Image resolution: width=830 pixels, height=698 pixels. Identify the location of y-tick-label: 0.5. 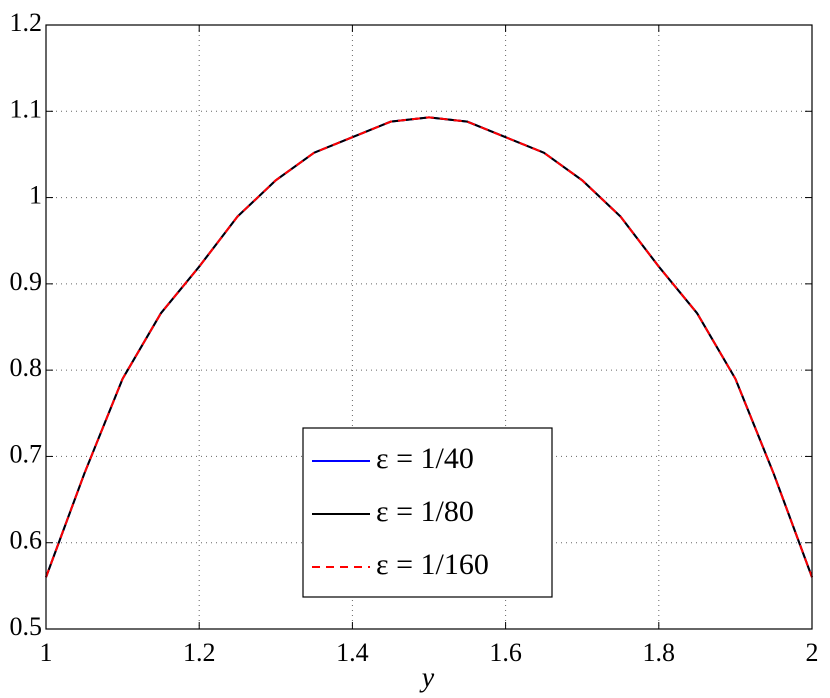
(26, 626).